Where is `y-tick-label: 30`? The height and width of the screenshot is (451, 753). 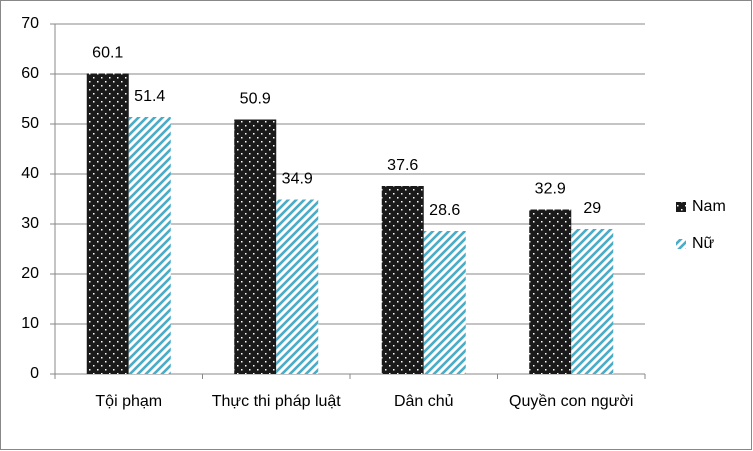 y-tick-label: 30 is located at coordinates (30, 223).